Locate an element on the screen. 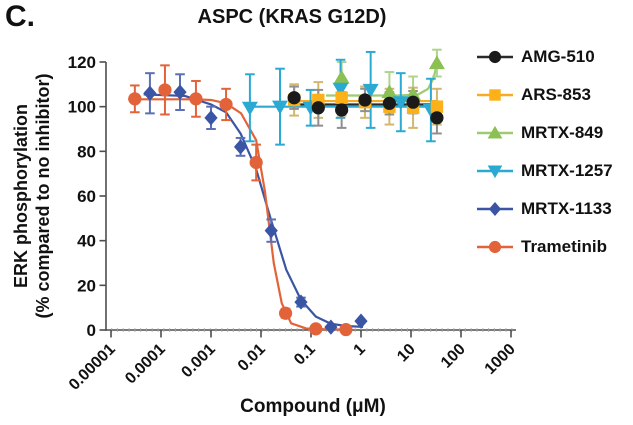  x-tick-label: 0.1 is located at coordinates (305, 355).